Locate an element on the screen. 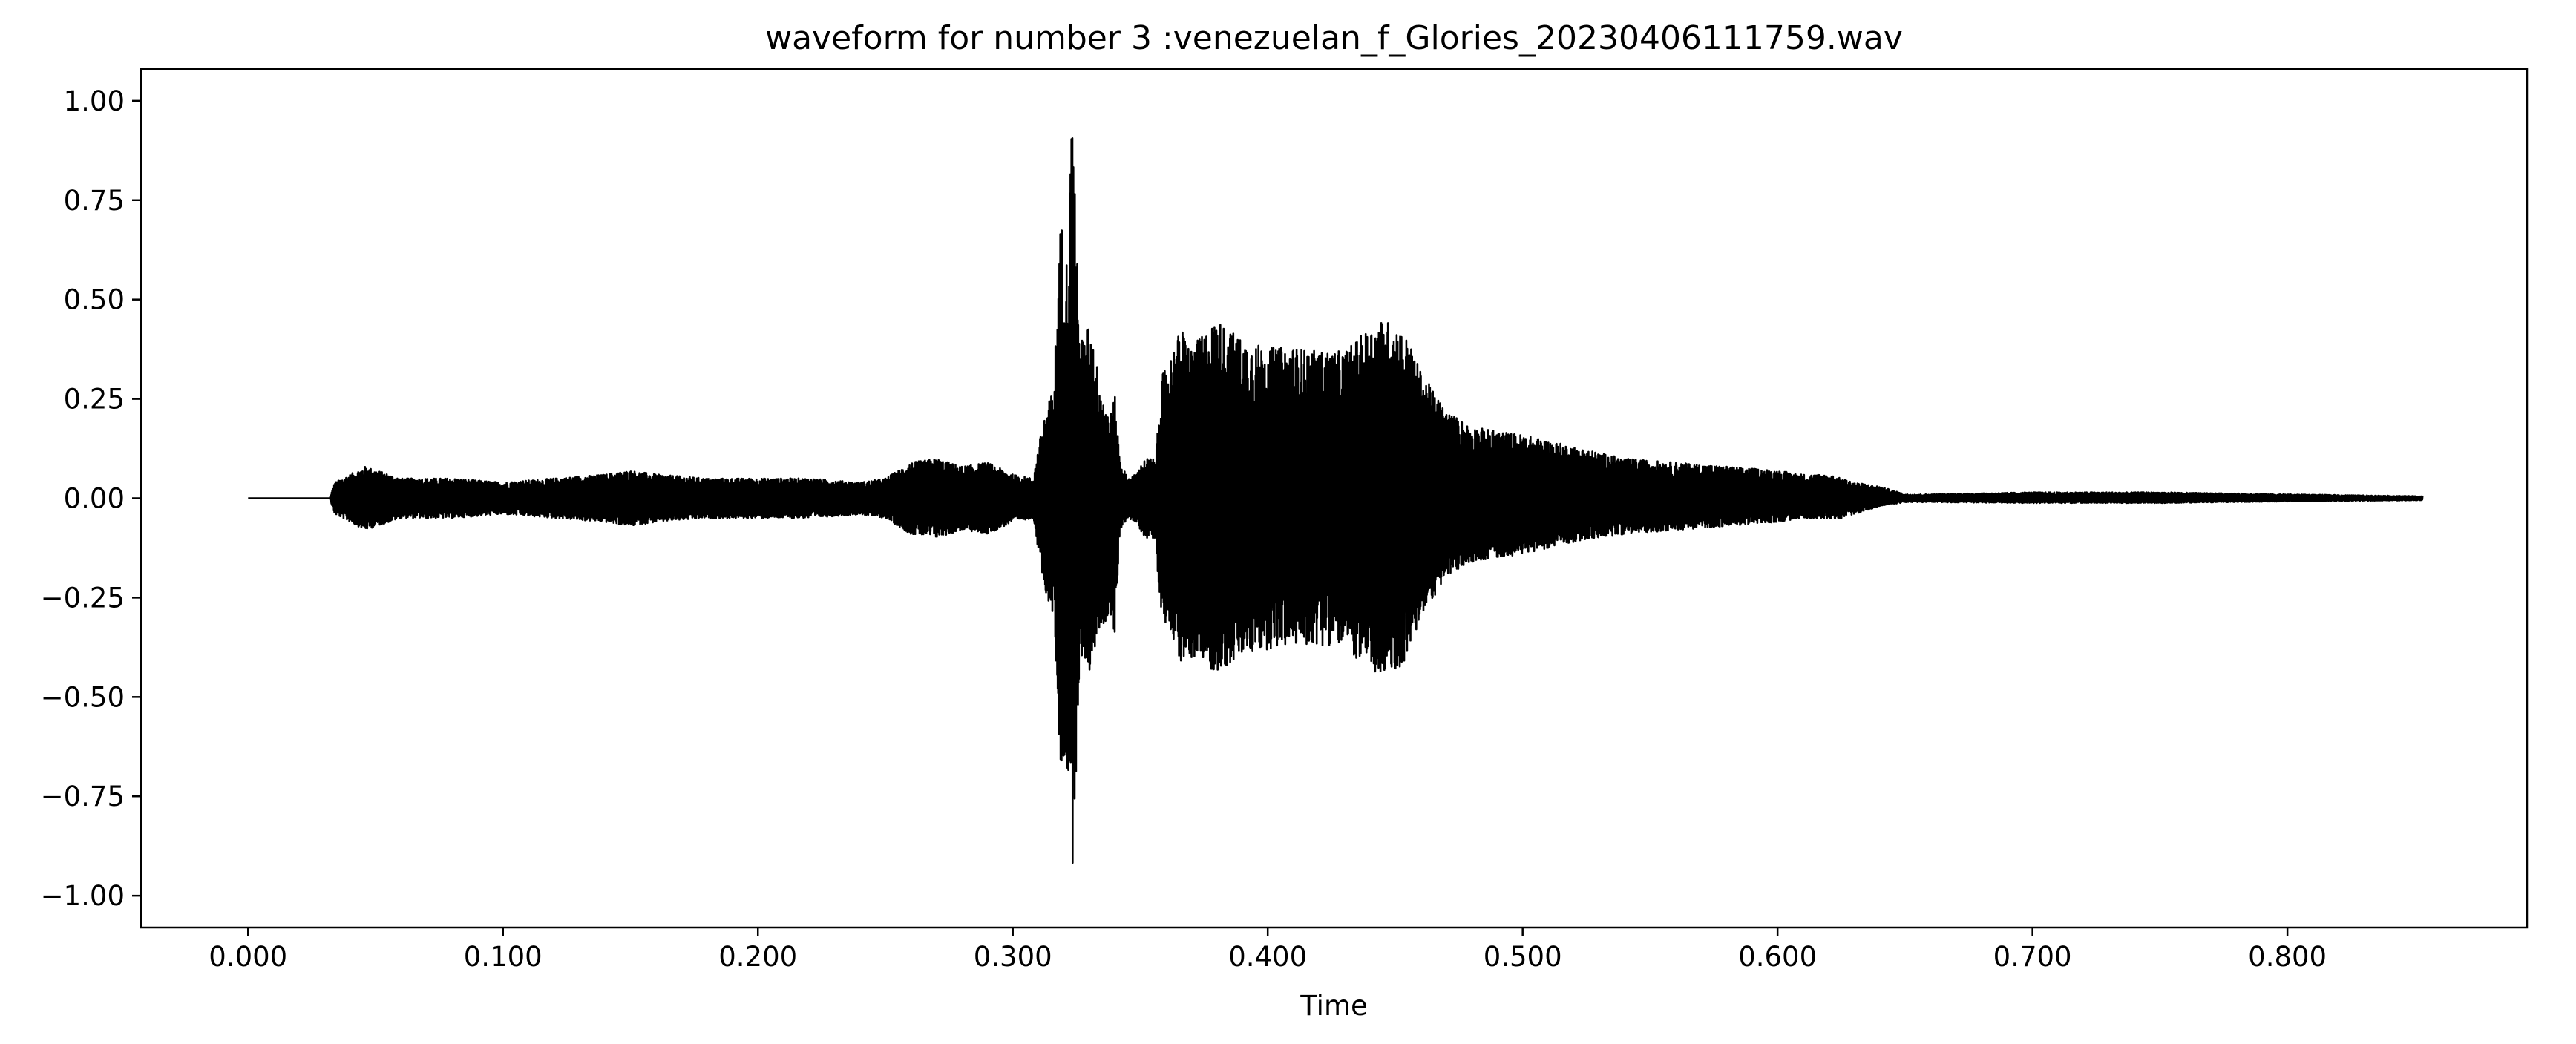 This screenshot has width=2576, height=1044. x-tick-label: 0.000 is located at coordinates (248, 957).